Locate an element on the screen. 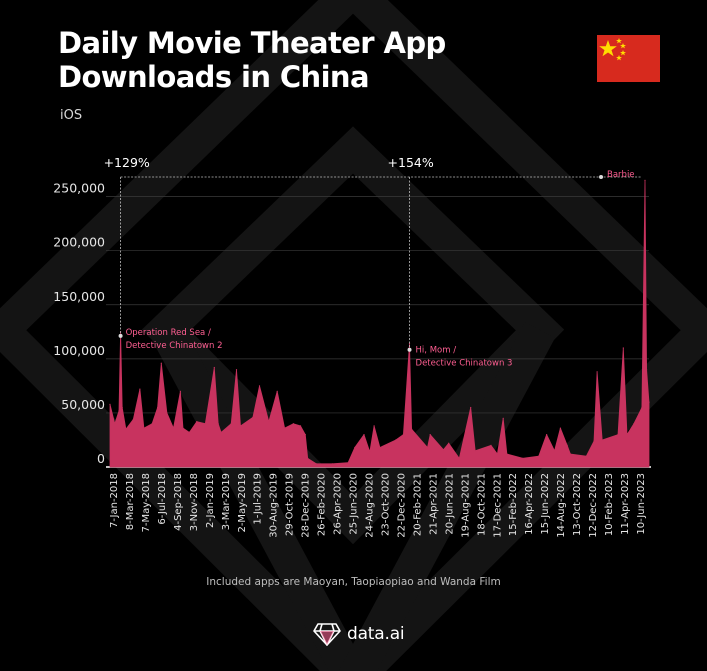 The height and width of the screenshot is (671, 707). x-tick-label: 7-Jan-2018 is located at coordinates (114, 500).